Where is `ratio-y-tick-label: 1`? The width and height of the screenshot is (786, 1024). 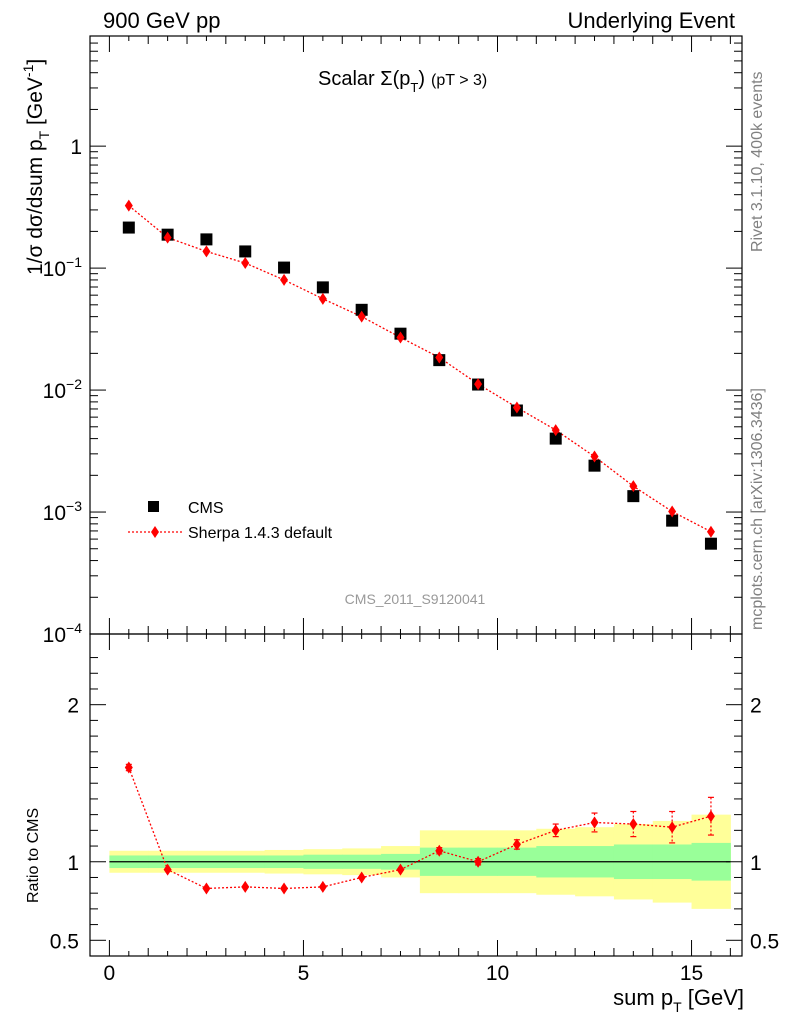 ratio-y-tick-label: 1 is located at coordinates (73, 863).